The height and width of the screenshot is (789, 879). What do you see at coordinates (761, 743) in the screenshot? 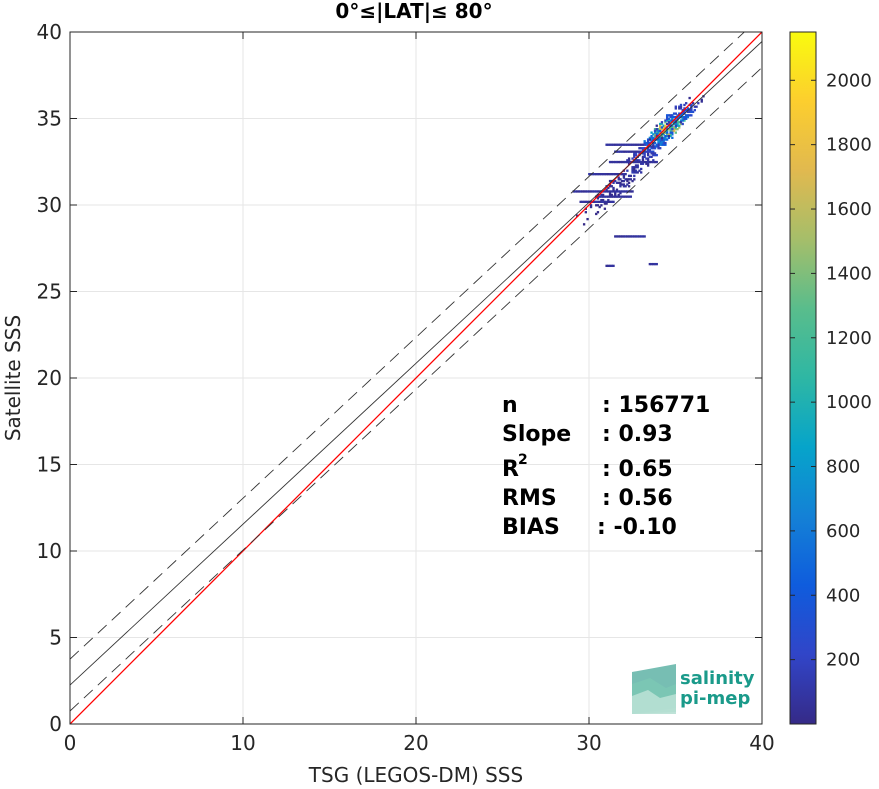
I see `x-tick-label: 40` at bounding box center [761, 743].